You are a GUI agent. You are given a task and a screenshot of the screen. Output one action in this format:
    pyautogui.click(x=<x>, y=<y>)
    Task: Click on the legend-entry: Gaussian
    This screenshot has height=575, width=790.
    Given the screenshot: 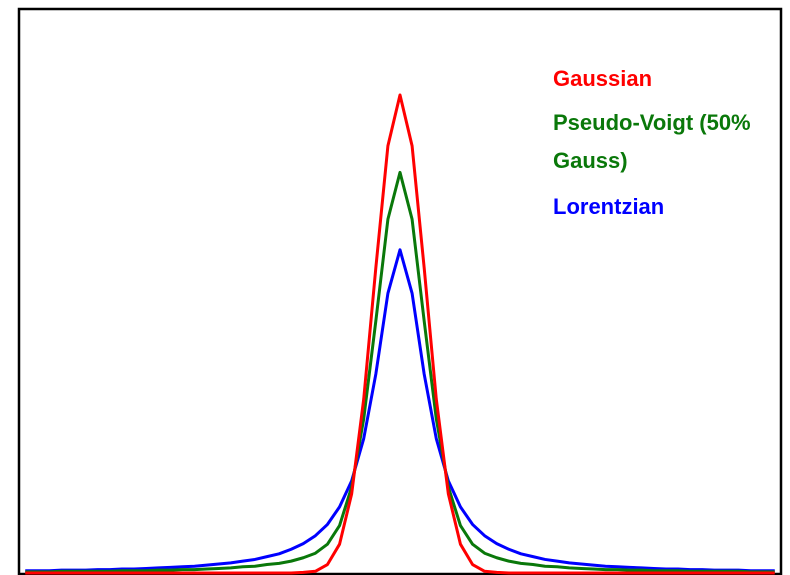 What is the action you would take?
    pyautogui.click(x=603, y=78)
    